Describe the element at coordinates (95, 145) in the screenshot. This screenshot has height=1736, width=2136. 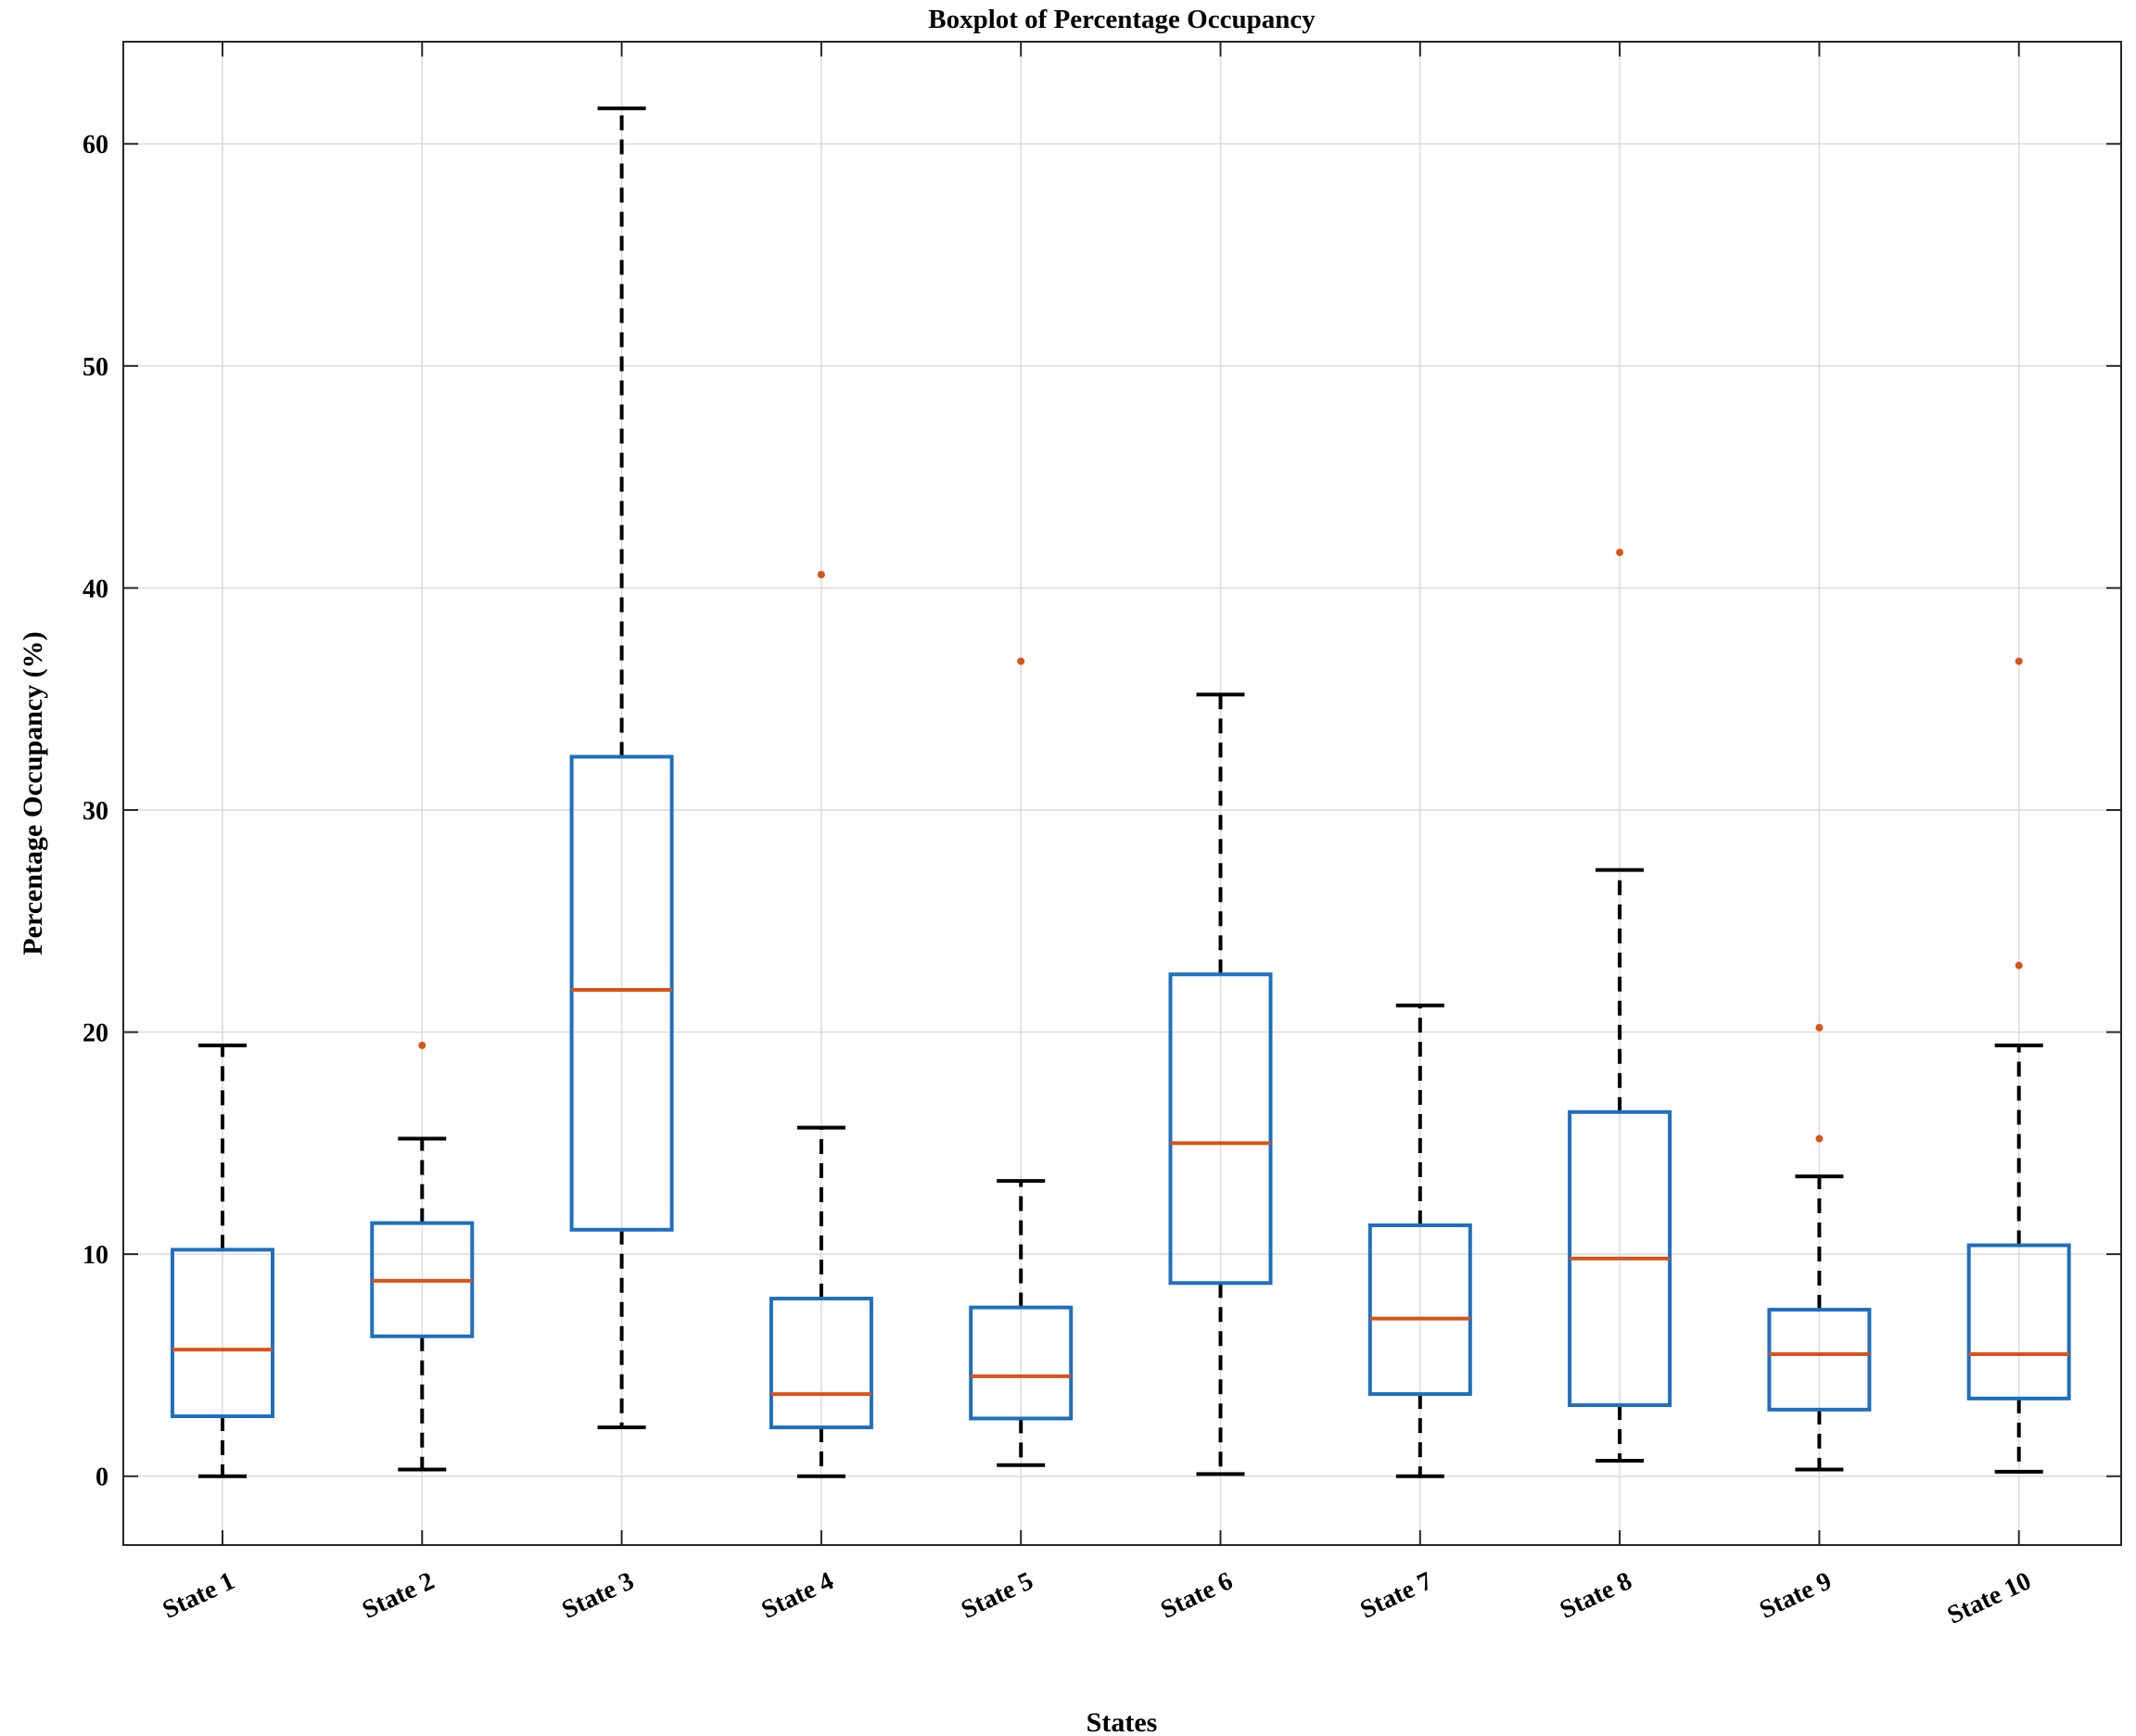
I see `y-tick-label: 60` at that location.